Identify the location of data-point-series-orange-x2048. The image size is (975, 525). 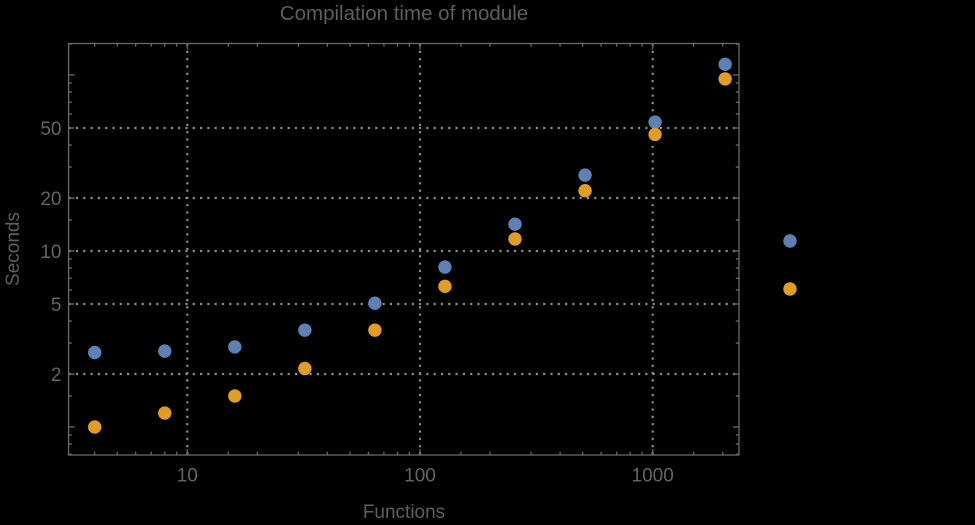
(725, 79).